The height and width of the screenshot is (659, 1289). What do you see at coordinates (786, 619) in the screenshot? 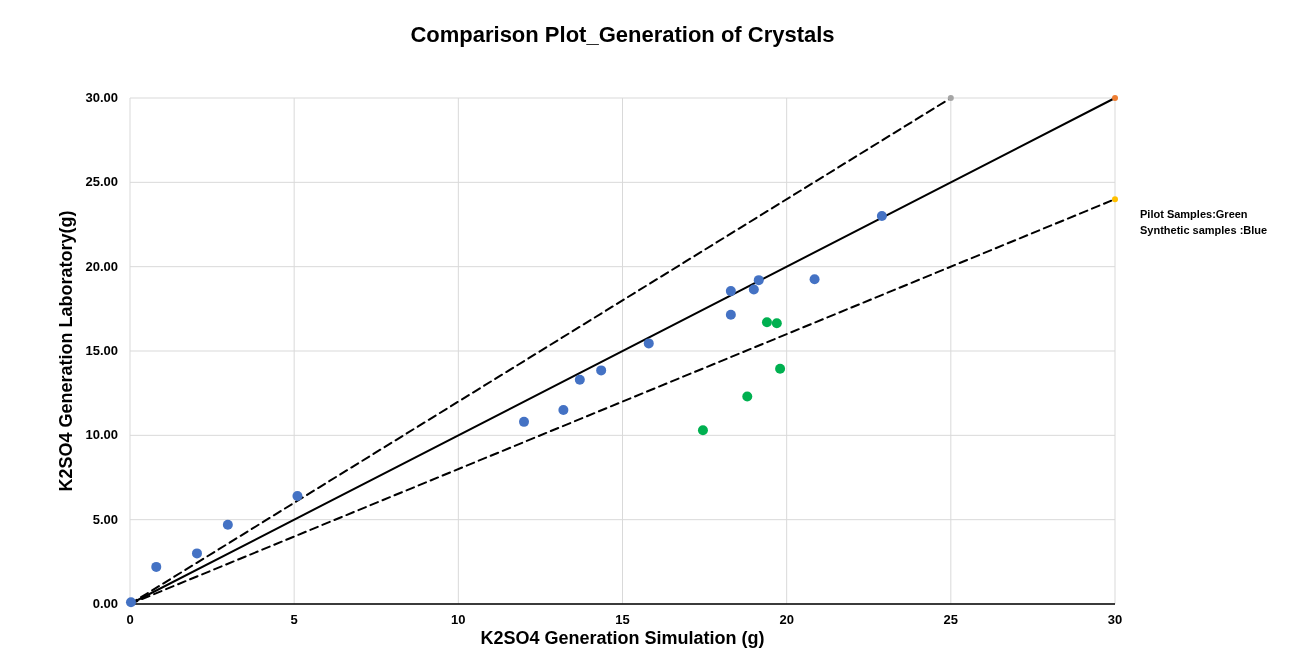
I see `x-tick-label: 20` at bounding box center [786, 619].